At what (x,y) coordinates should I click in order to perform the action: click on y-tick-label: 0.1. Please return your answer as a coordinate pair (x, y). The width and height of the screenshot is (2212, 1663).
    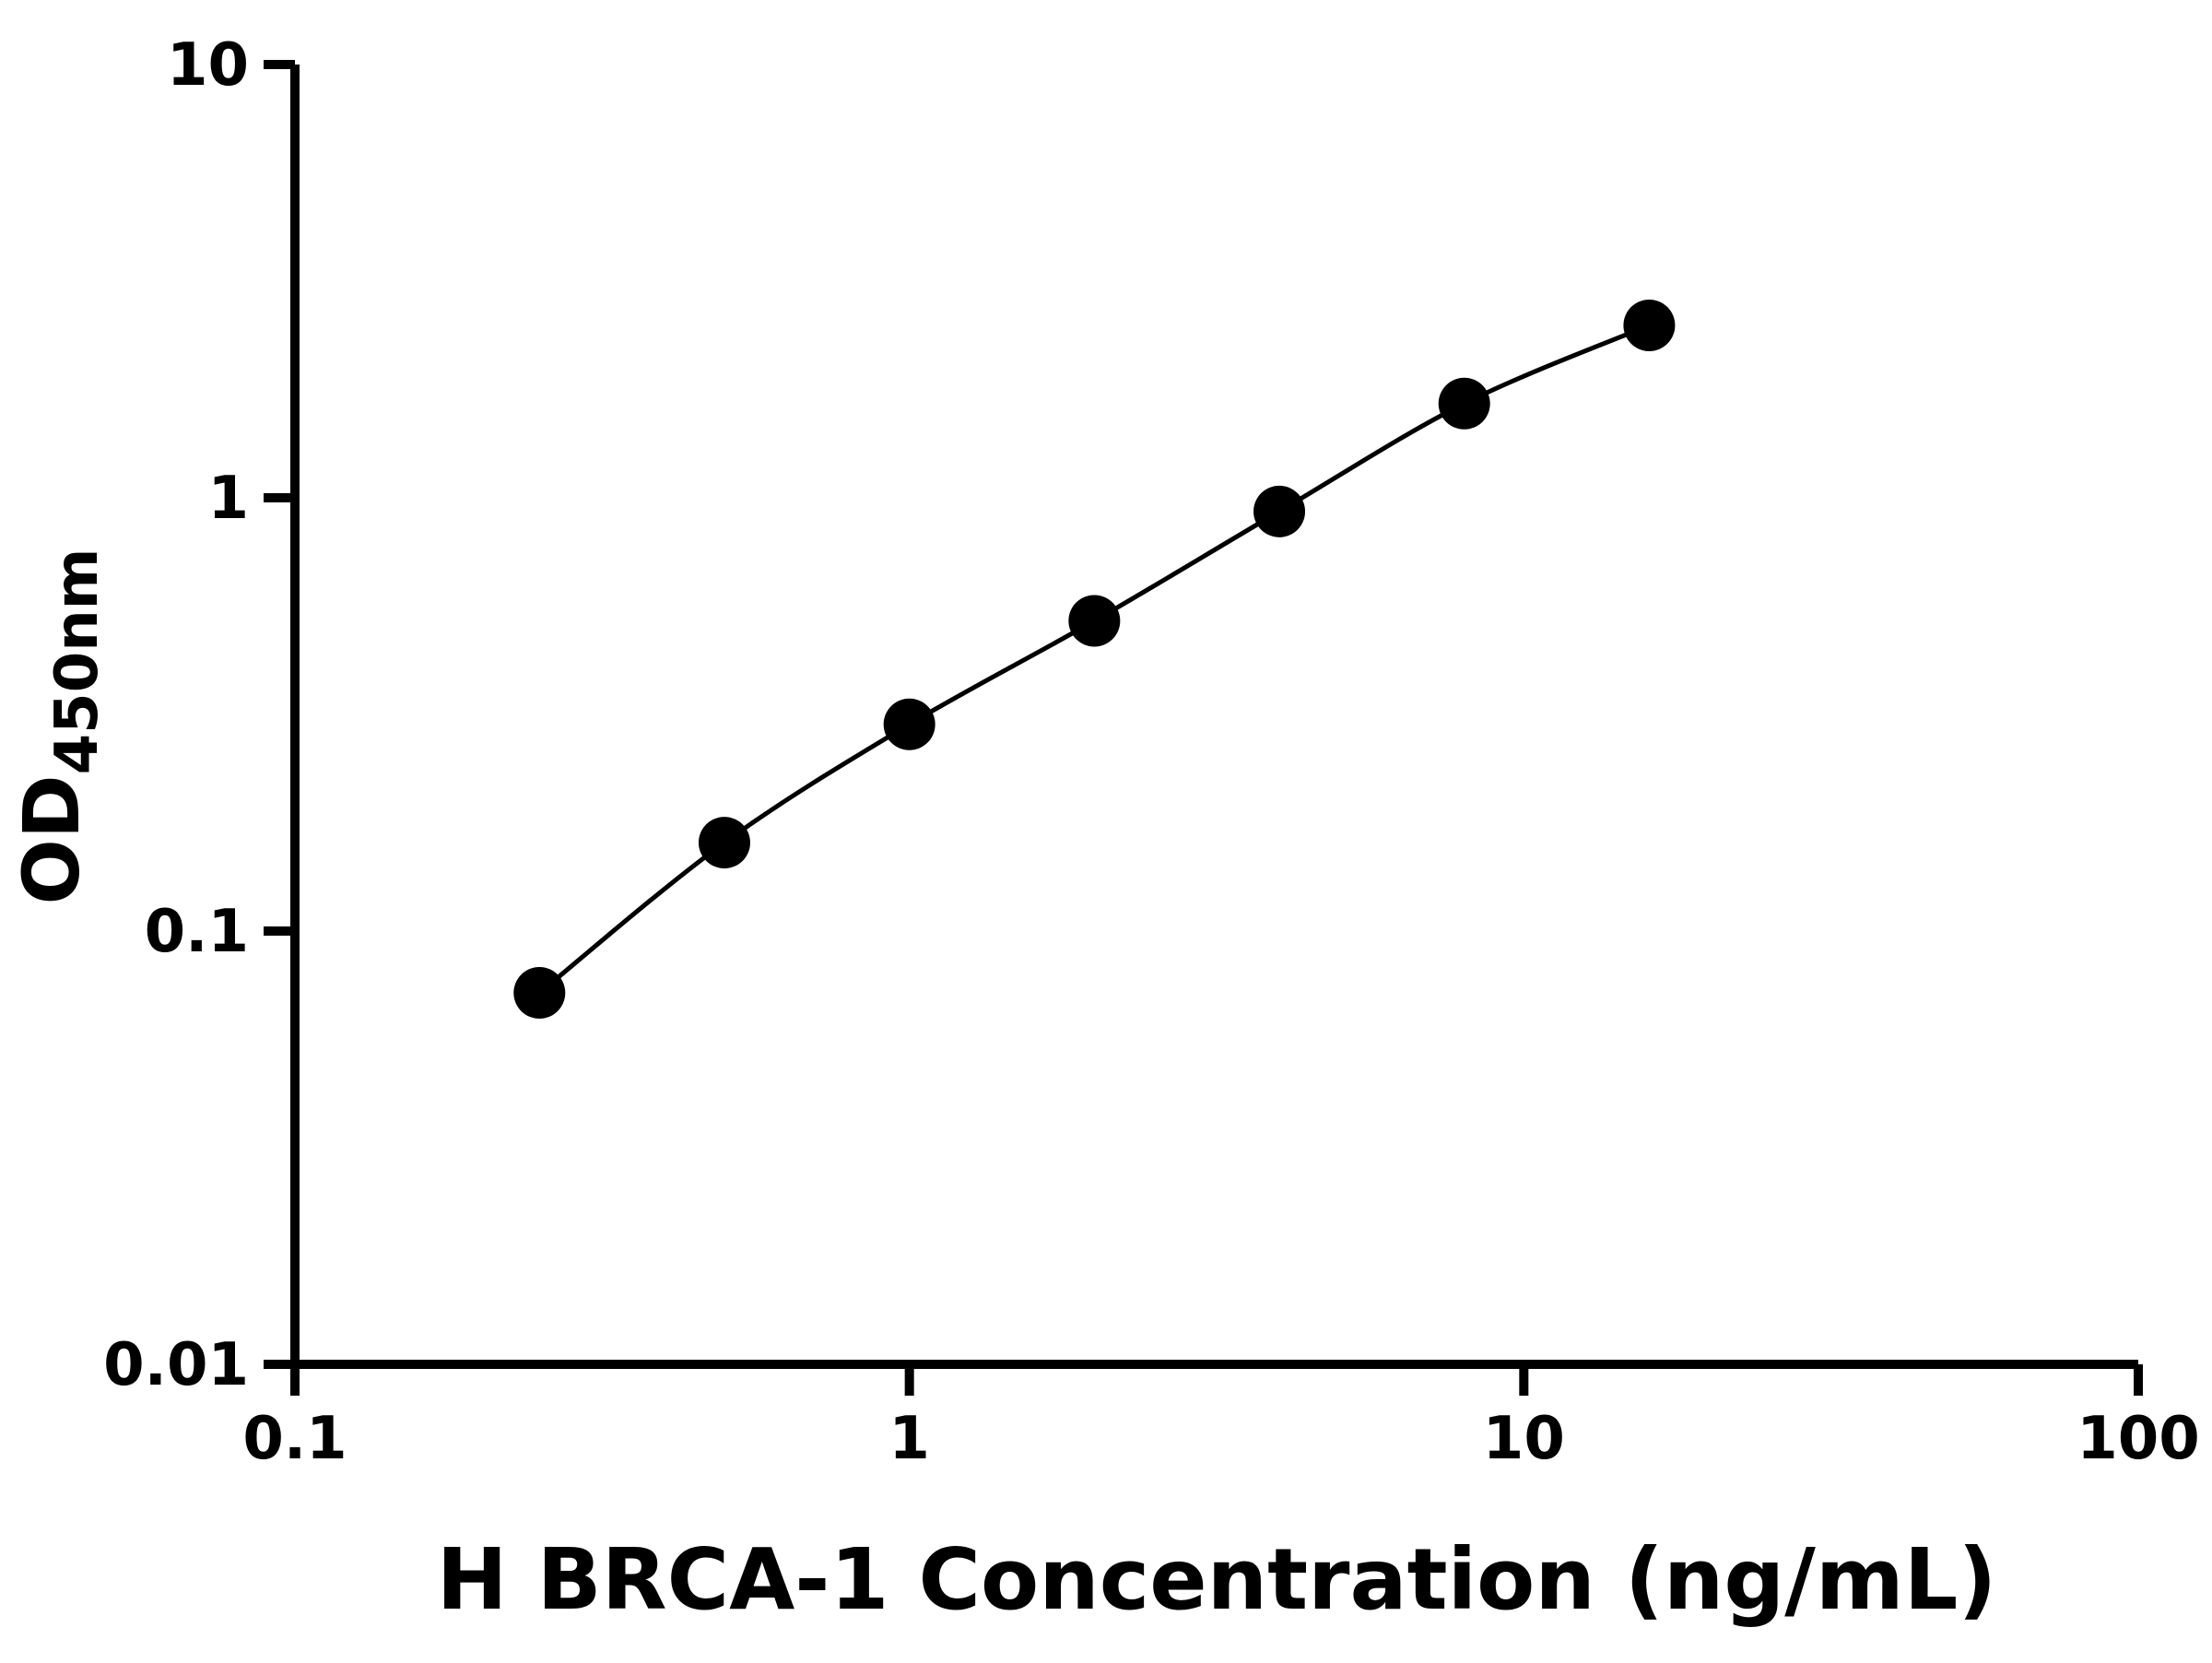
    Looking at the image, I should click on (197, 932).